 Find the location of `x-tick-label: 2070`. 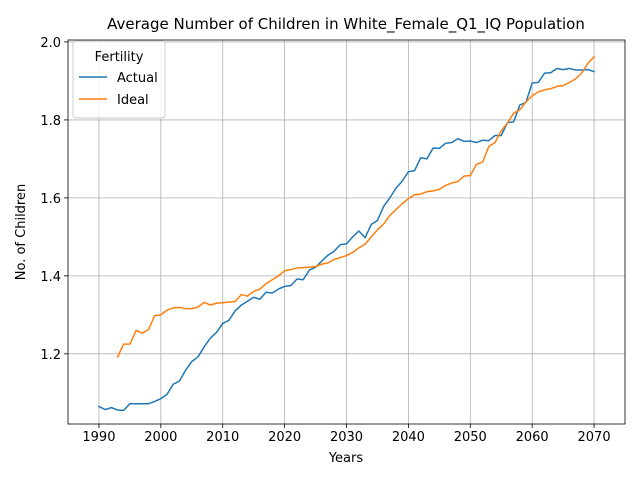

x-tick-label: 2070 is located at coordinates (594, 437).